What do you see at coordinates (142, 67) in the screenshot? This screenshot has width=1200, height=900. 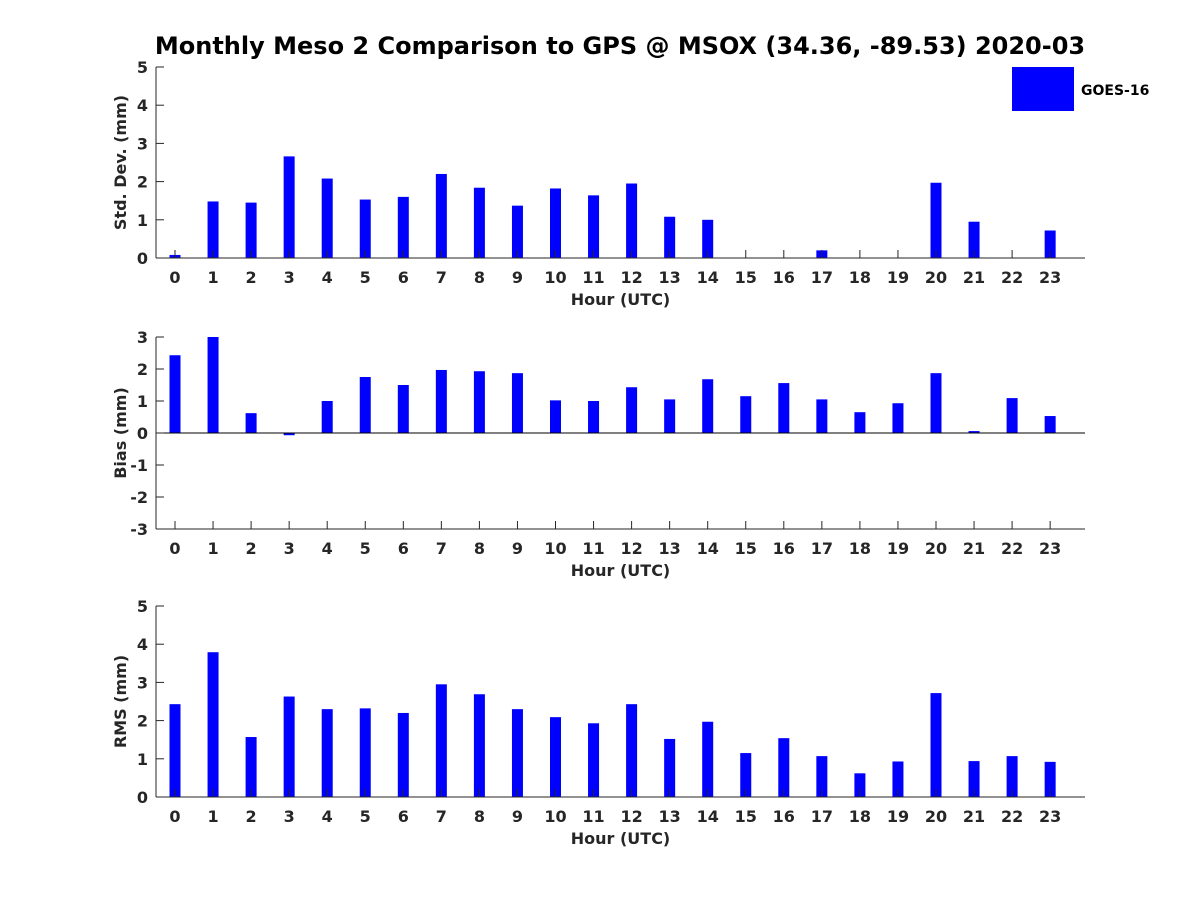 I see `y-tick-label: 5` at bounding box center [142, 67].